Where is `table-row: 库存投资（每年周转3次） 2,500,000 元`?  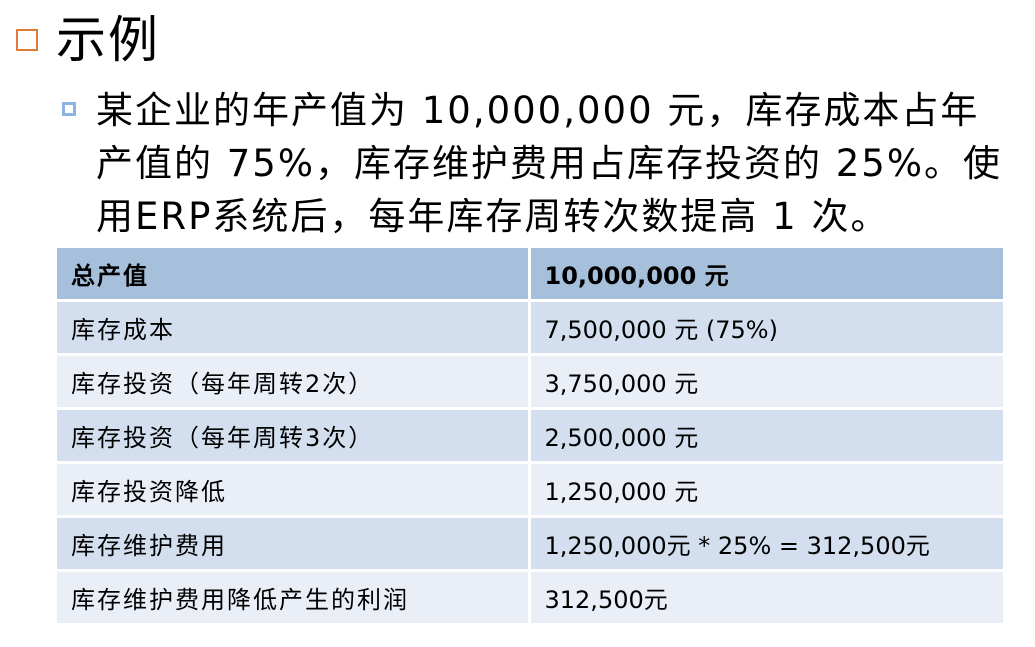 table-row: 库存投资（每年周转3次） 2,500,000 元 is located at coordinates (530, 436).